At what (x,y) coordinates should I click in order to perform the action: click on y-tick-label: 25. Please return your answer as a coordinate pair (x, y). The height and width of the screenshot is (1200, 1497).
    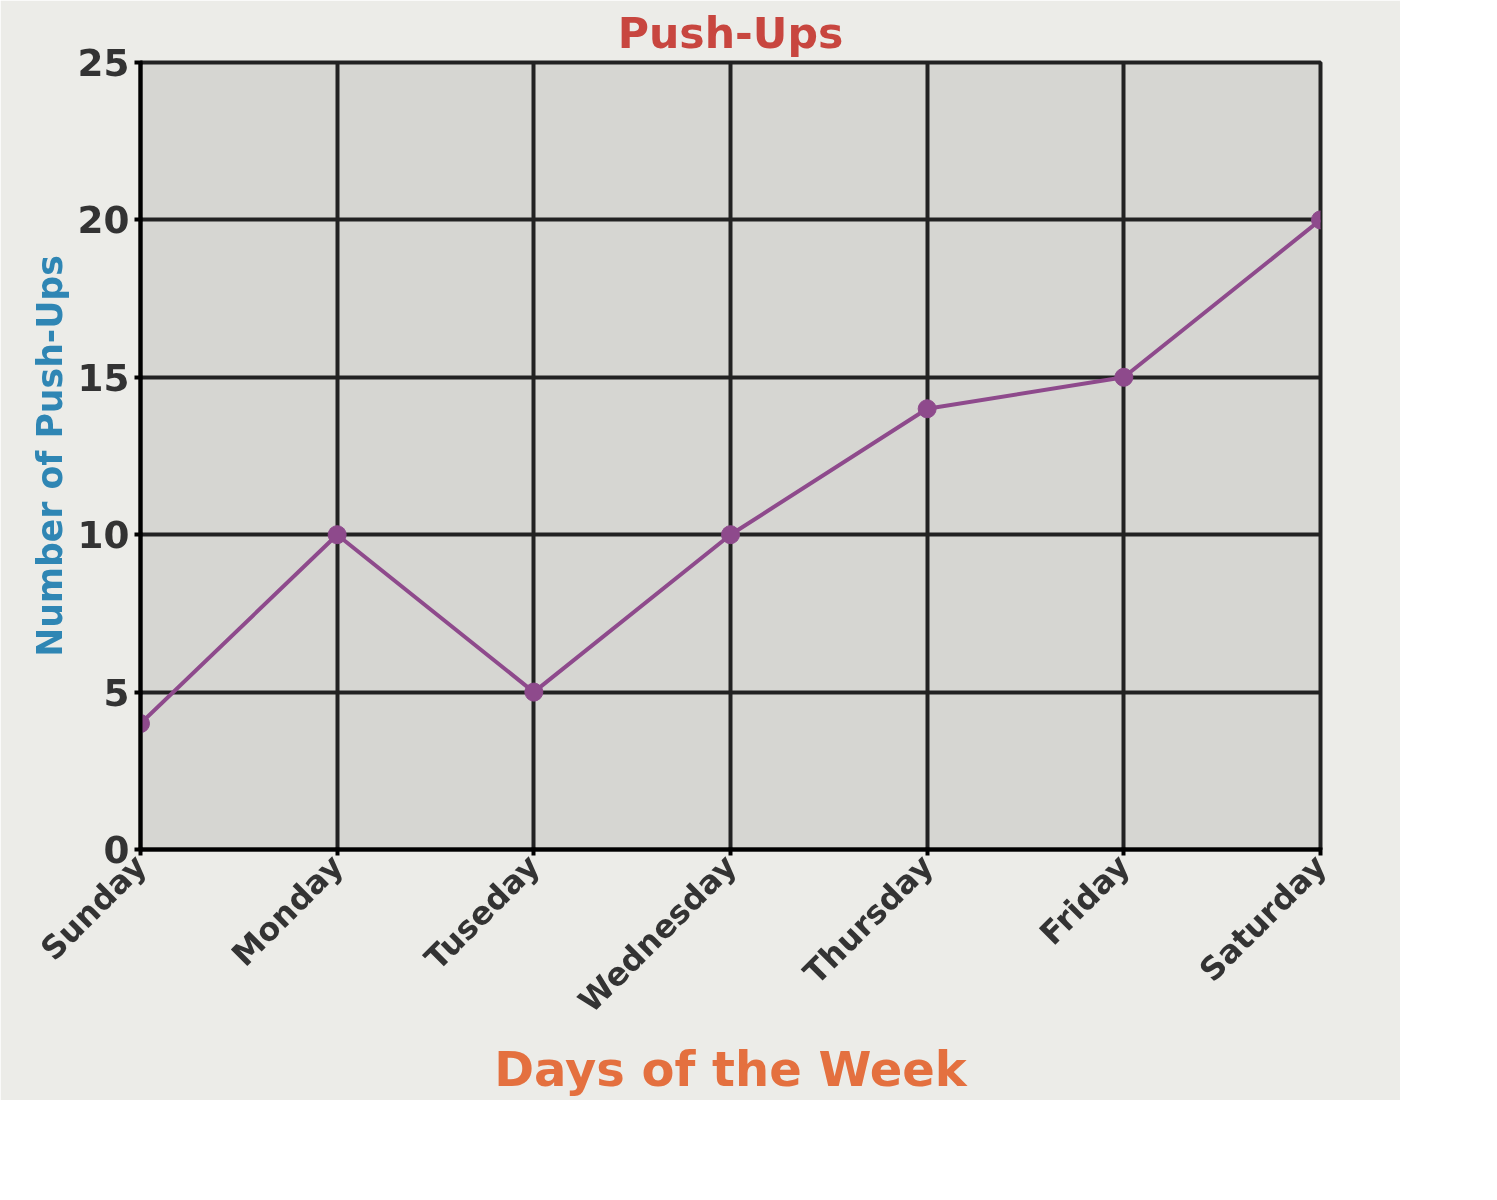
    Looking at the image, I should click on (103, 63).